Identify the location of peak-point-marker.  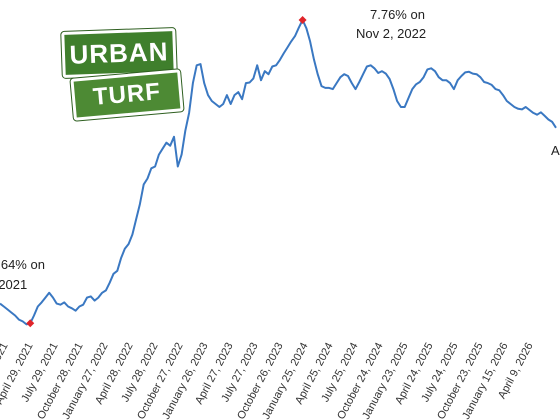
(302, 20).